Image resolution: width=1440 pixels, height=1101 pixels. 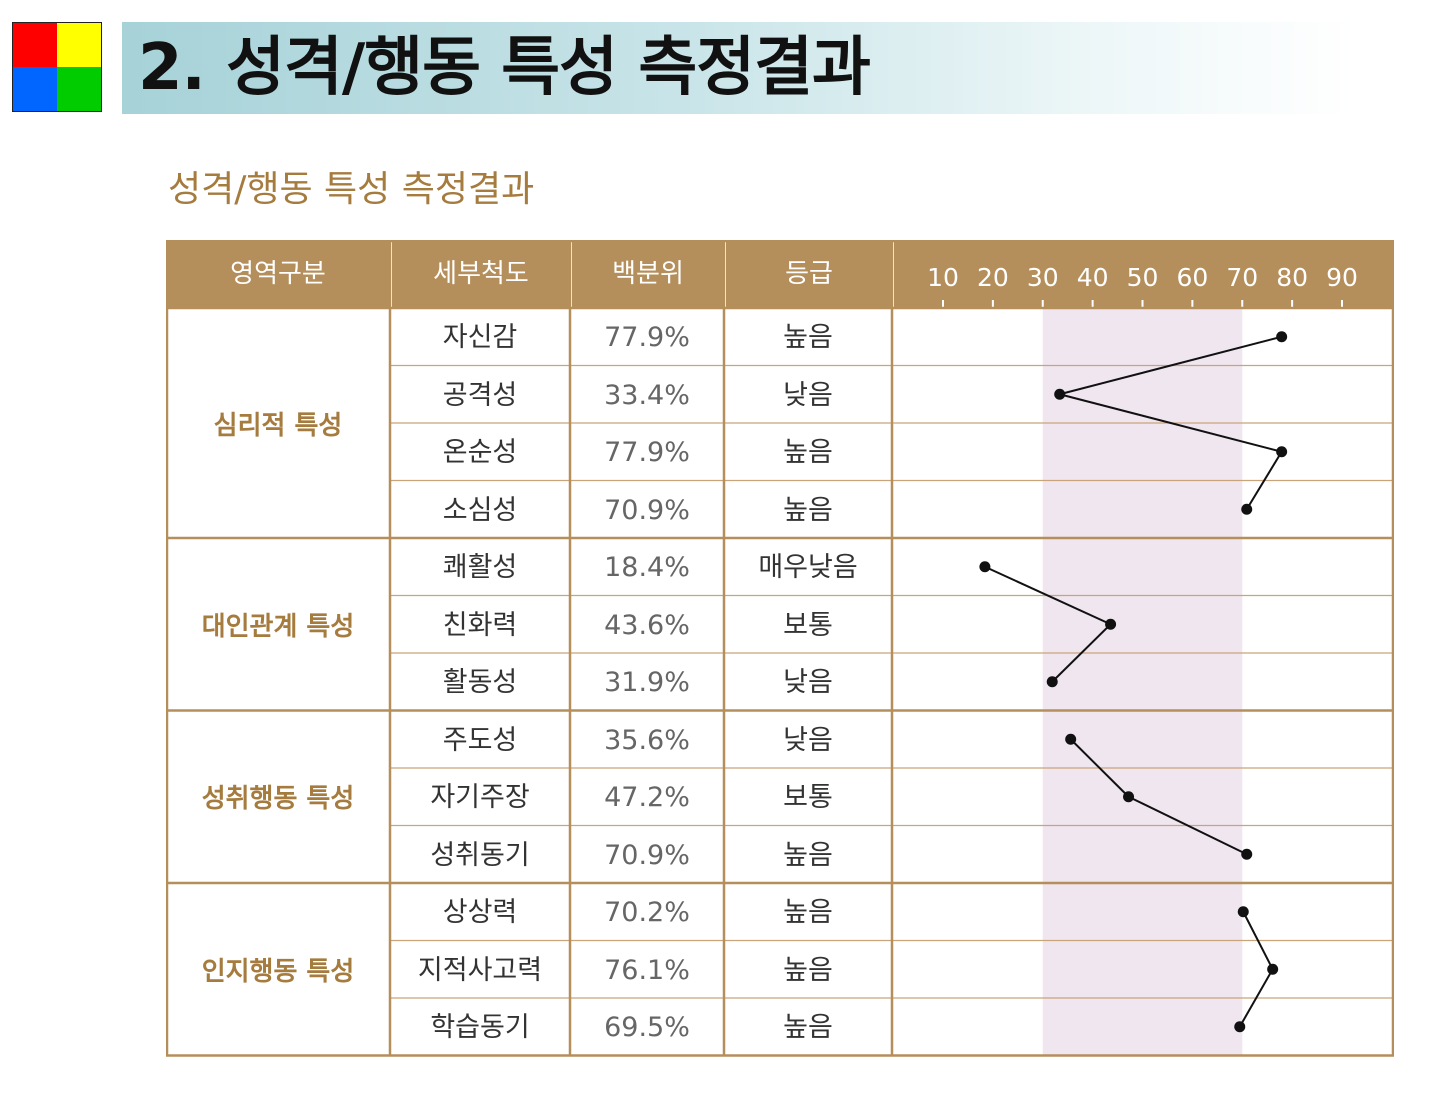 What do you see at coordinates (480, 625) in the screenshot?
I see `row-scale: 친화력` at bounding box center [480, 625].